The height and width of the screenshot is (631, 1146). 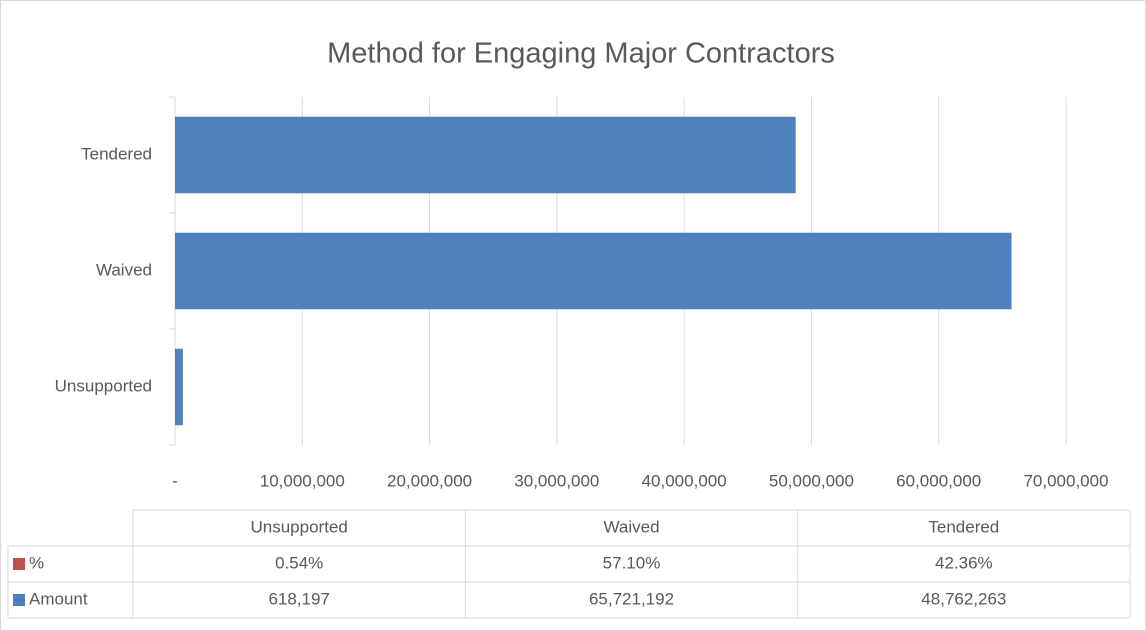 What do you see at coordinates (58, 598) in the screenshot?
I see `legend-label: Amount` at bounding box center [58, 598].